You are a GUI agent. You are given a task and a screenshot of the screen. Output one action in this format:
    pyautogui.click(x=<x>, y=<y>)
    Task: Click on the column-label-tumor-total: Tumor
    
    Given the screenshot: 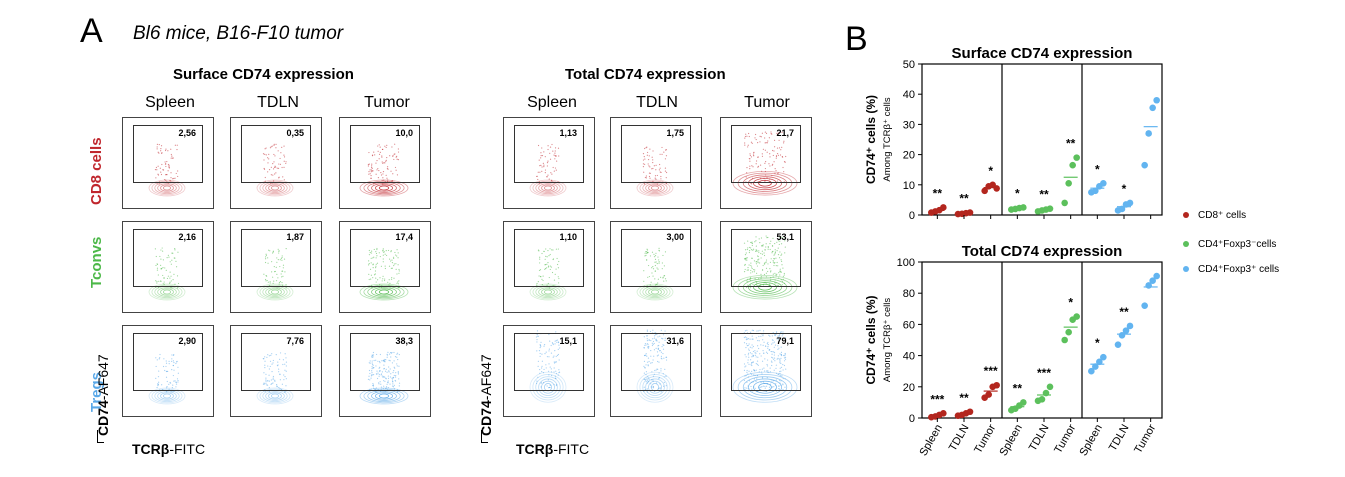 What is the action you would take?
    pyautogui.click(x=767, y=102)
    